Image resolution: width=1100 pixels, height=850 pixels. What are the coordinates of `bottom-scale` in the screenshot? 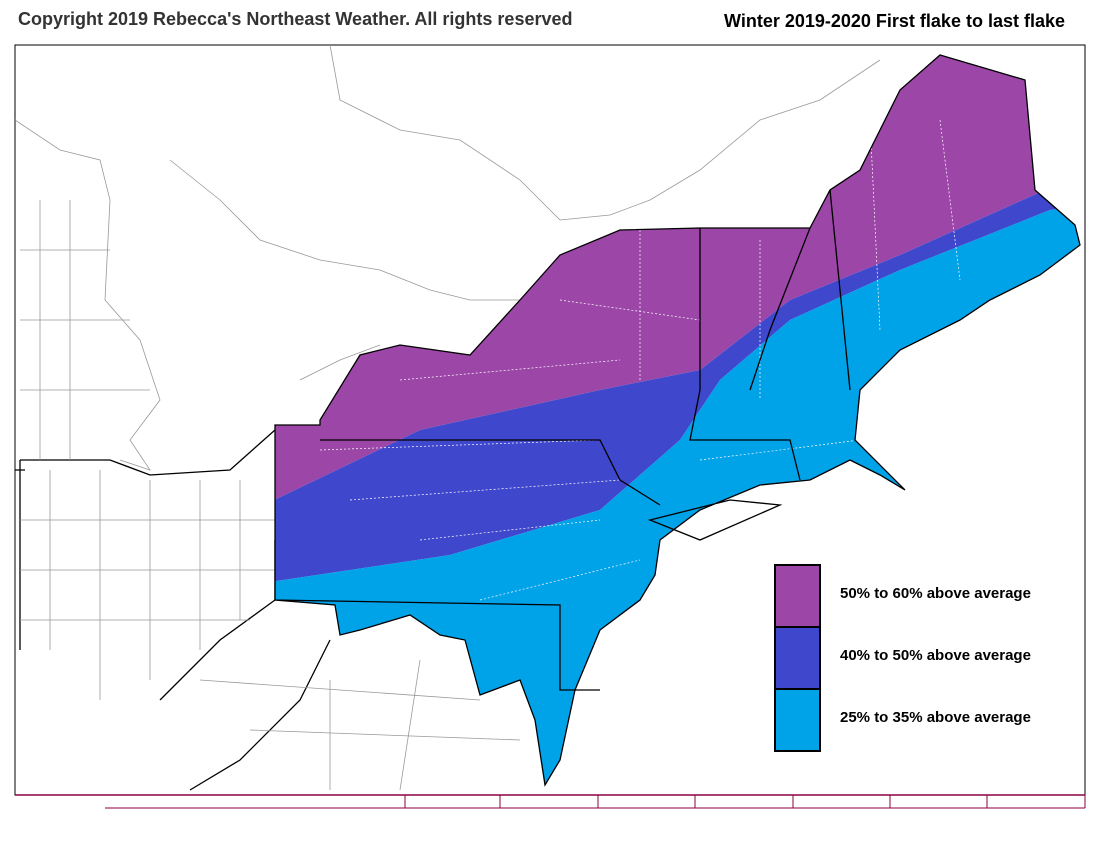 It's located at (595, 802).